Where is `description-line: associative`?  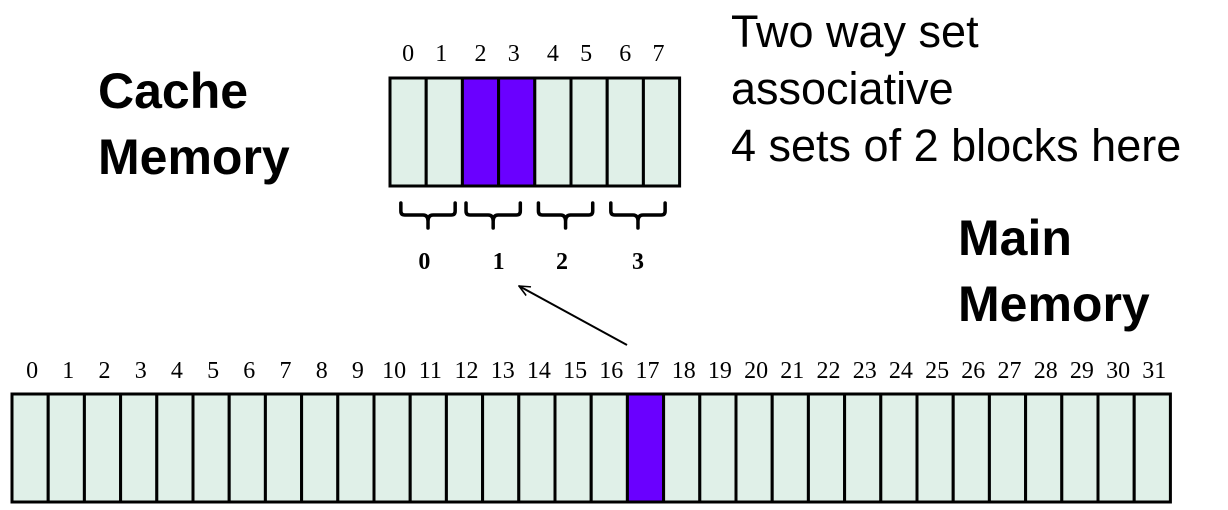
description-line: associative is located at coordinates (842, 88).